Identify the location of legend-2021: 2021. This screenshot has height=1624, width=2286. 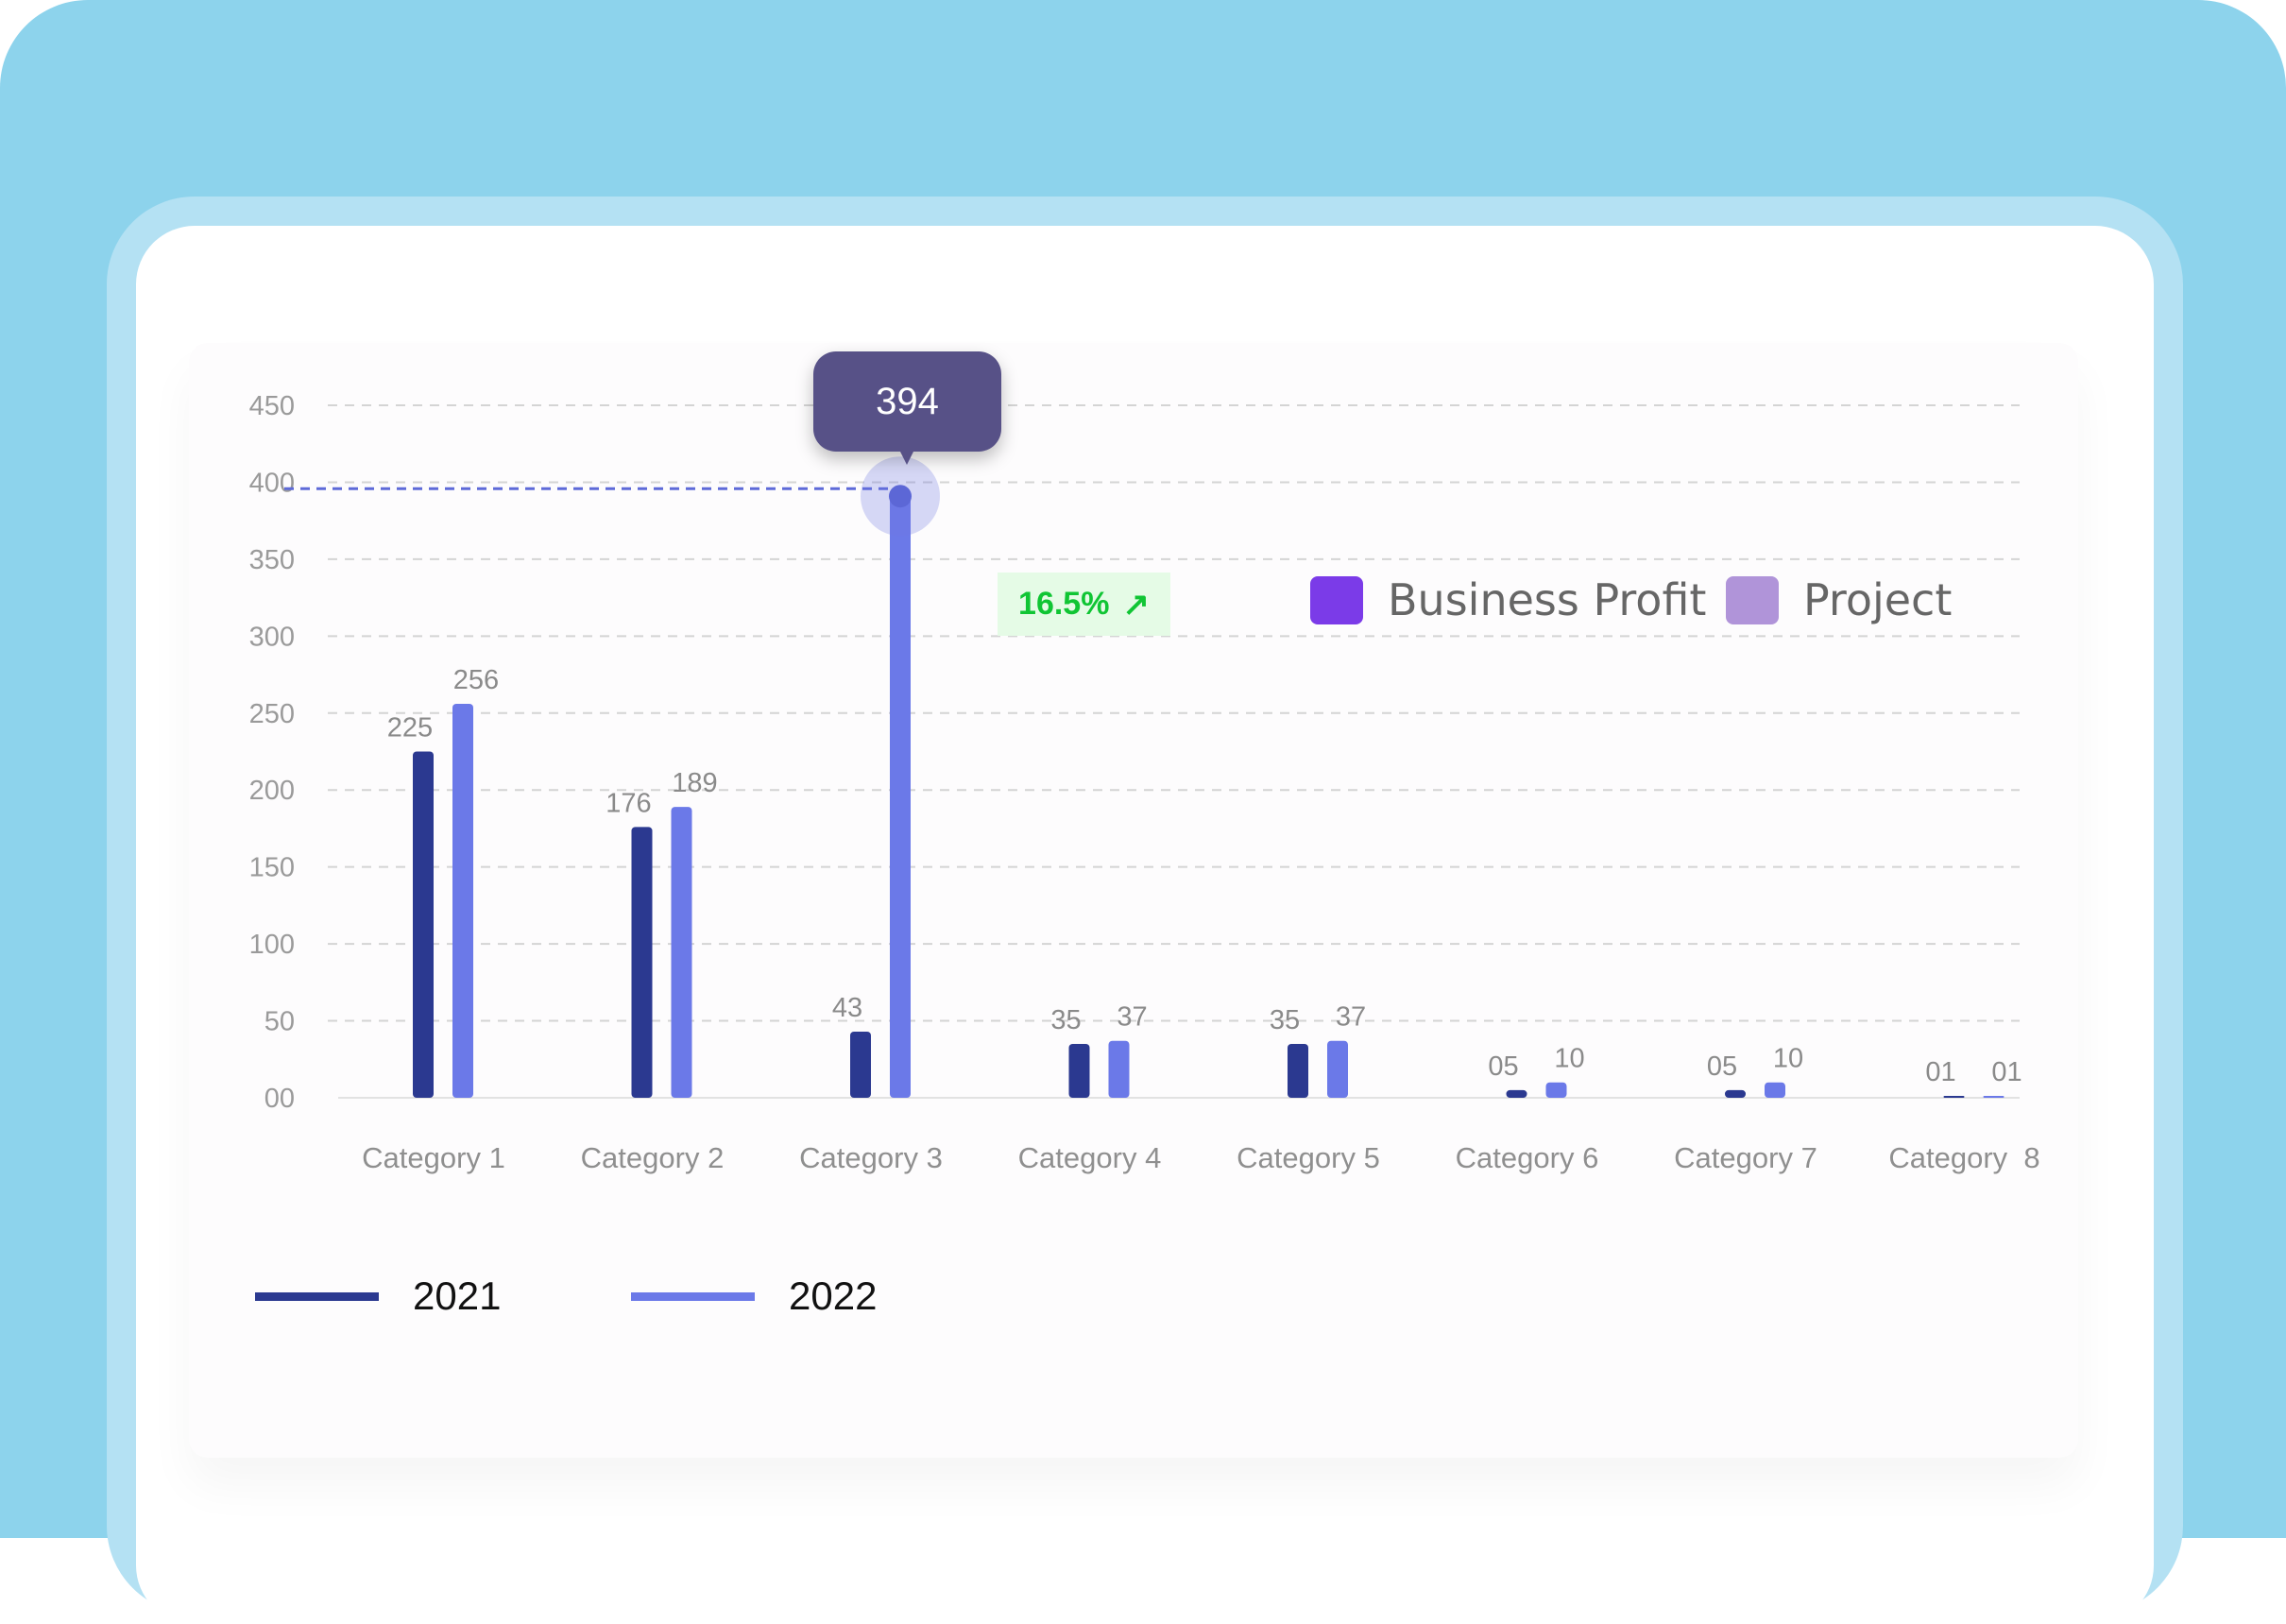
(378, 1296).